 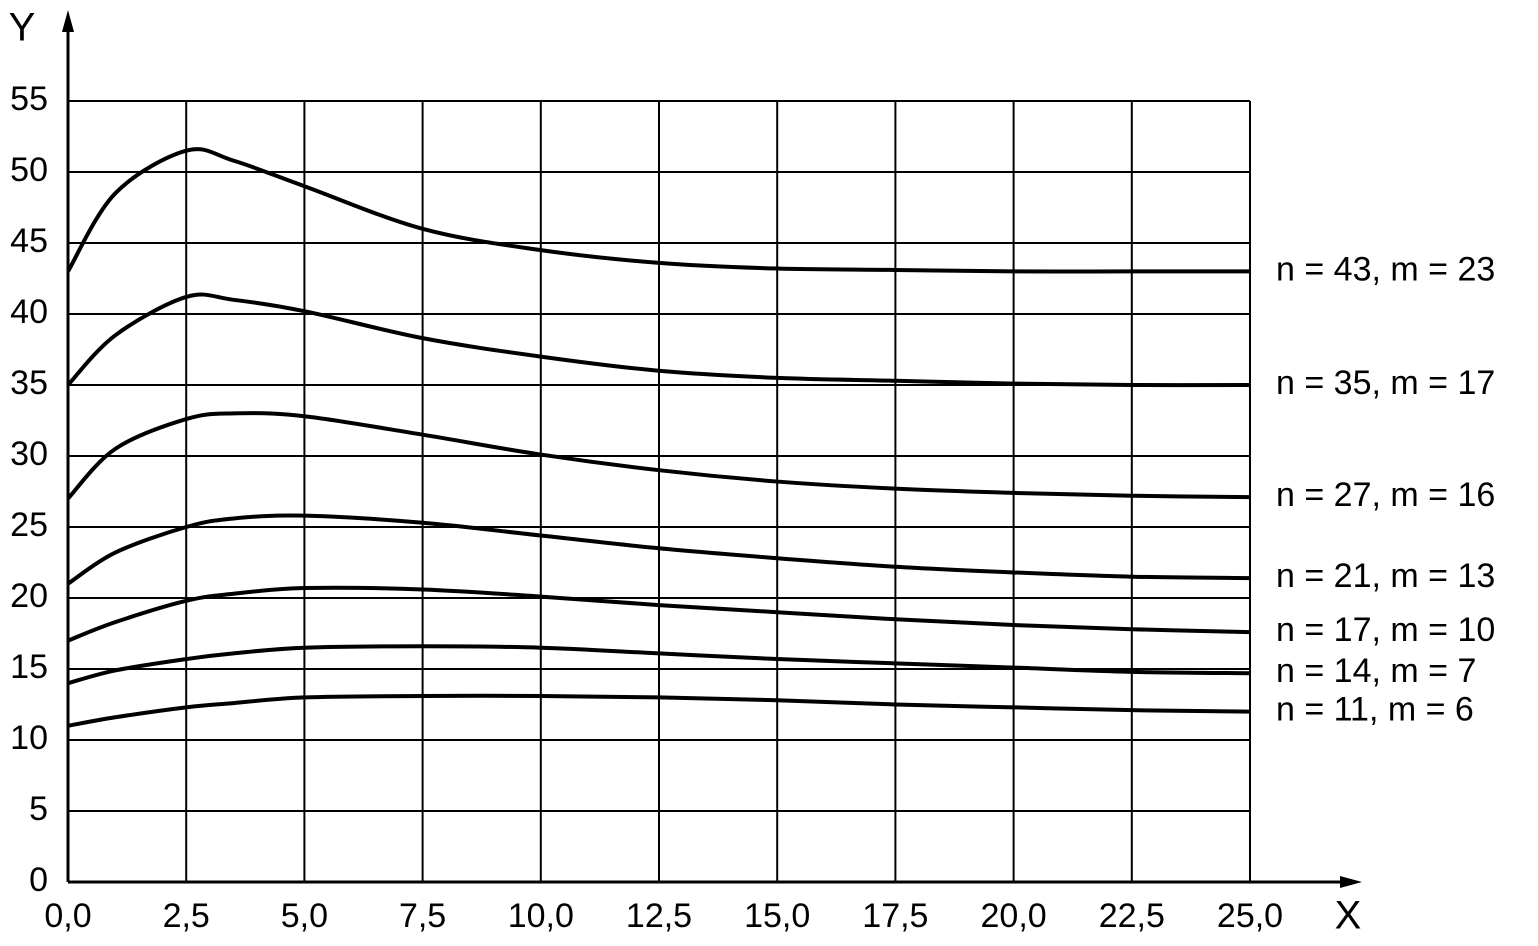 I want to click on y-tick-label: 10, so click(x=29, y=738).